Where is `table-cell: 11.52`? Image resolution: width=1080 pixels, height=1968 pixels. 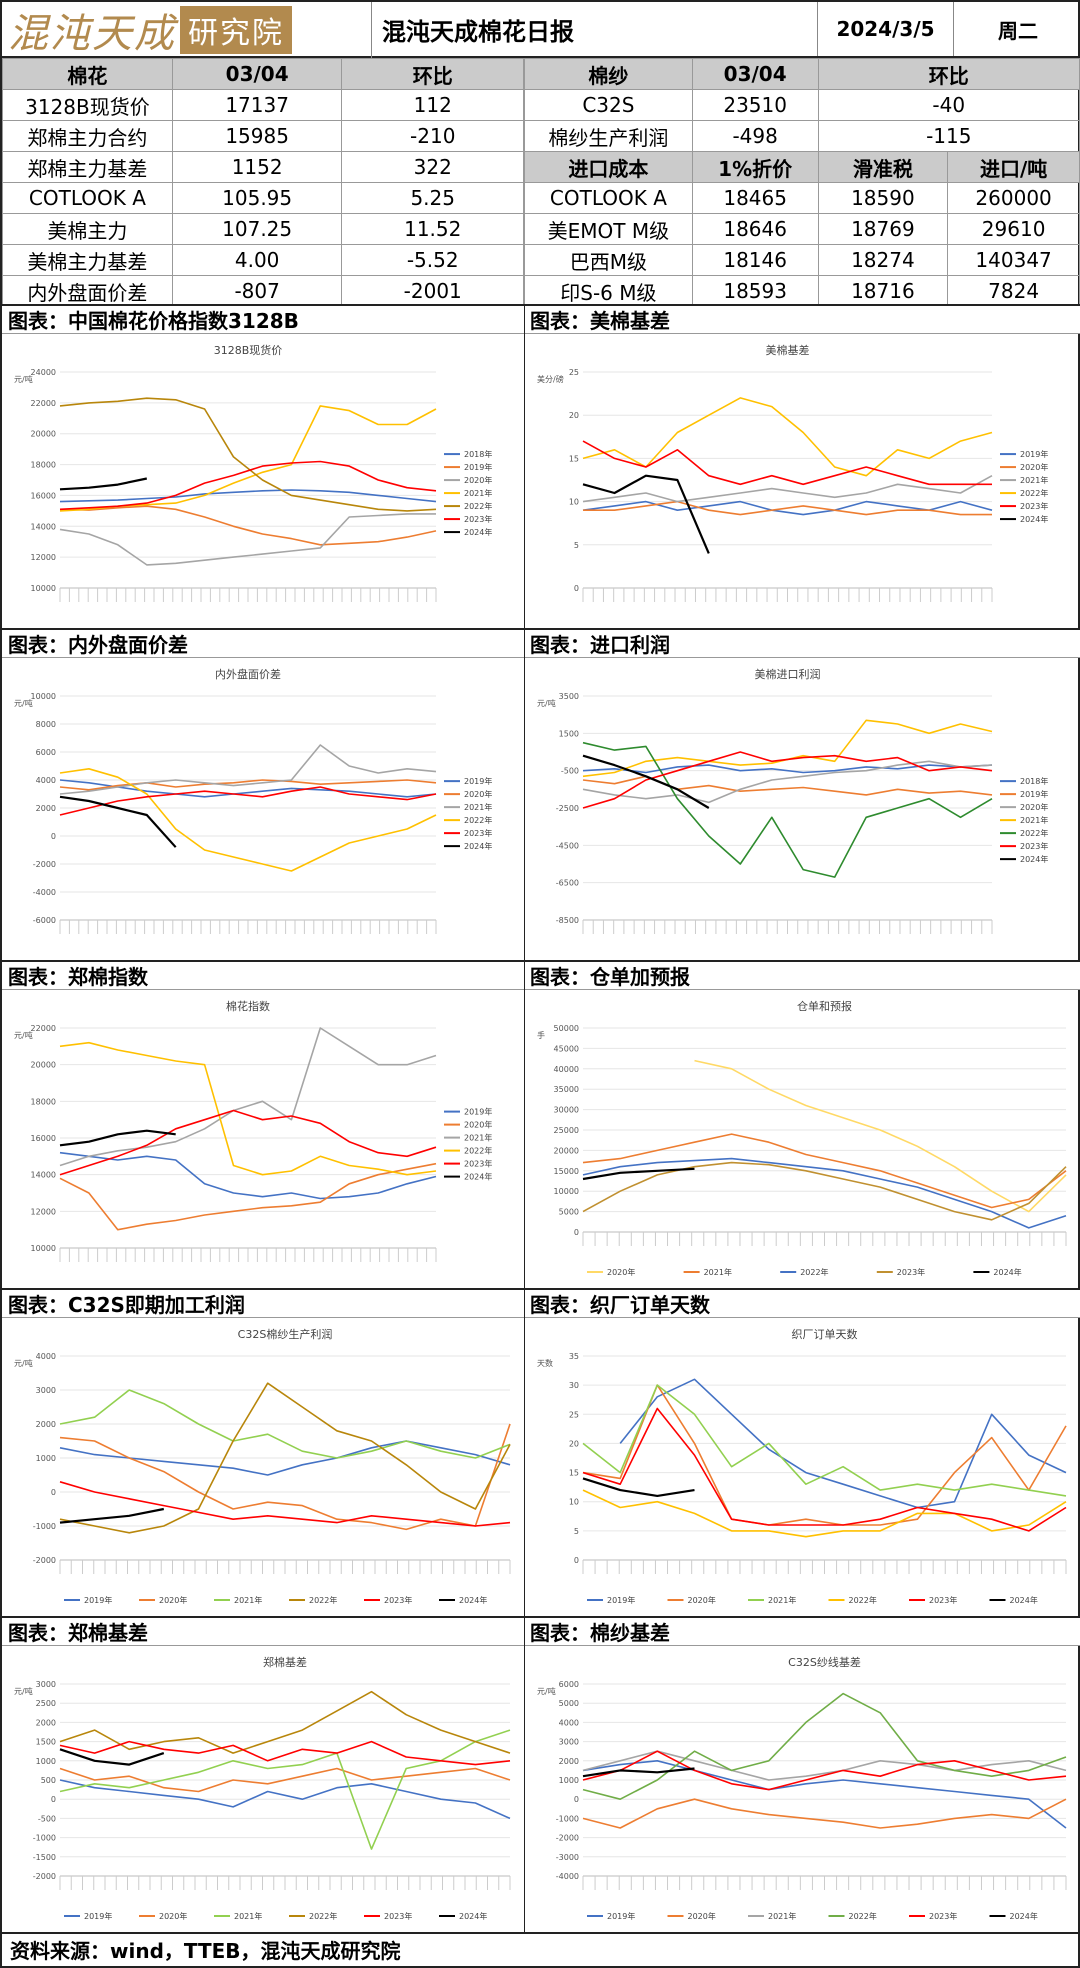
table-cell: 11.52 is located at coordinates (432, 229).